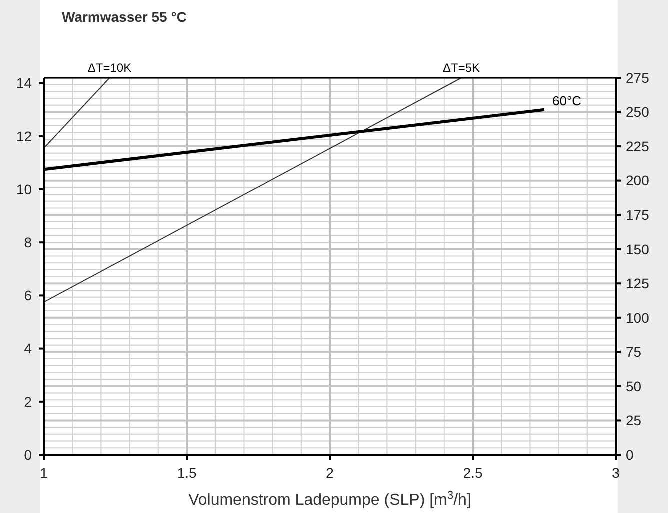  I want to click on x-axis-title: Volumenstrom Ladepumpe (SLP) [m$^{3}$/h], so click(330, 499).